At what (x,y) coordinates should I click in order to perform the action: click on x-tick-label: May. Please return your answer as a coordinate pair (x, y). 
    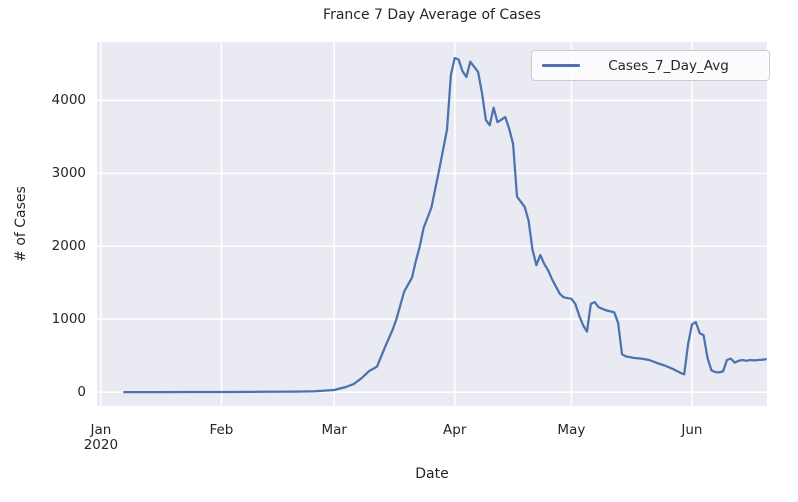
    Looking at the image, I should click on (571, 430).